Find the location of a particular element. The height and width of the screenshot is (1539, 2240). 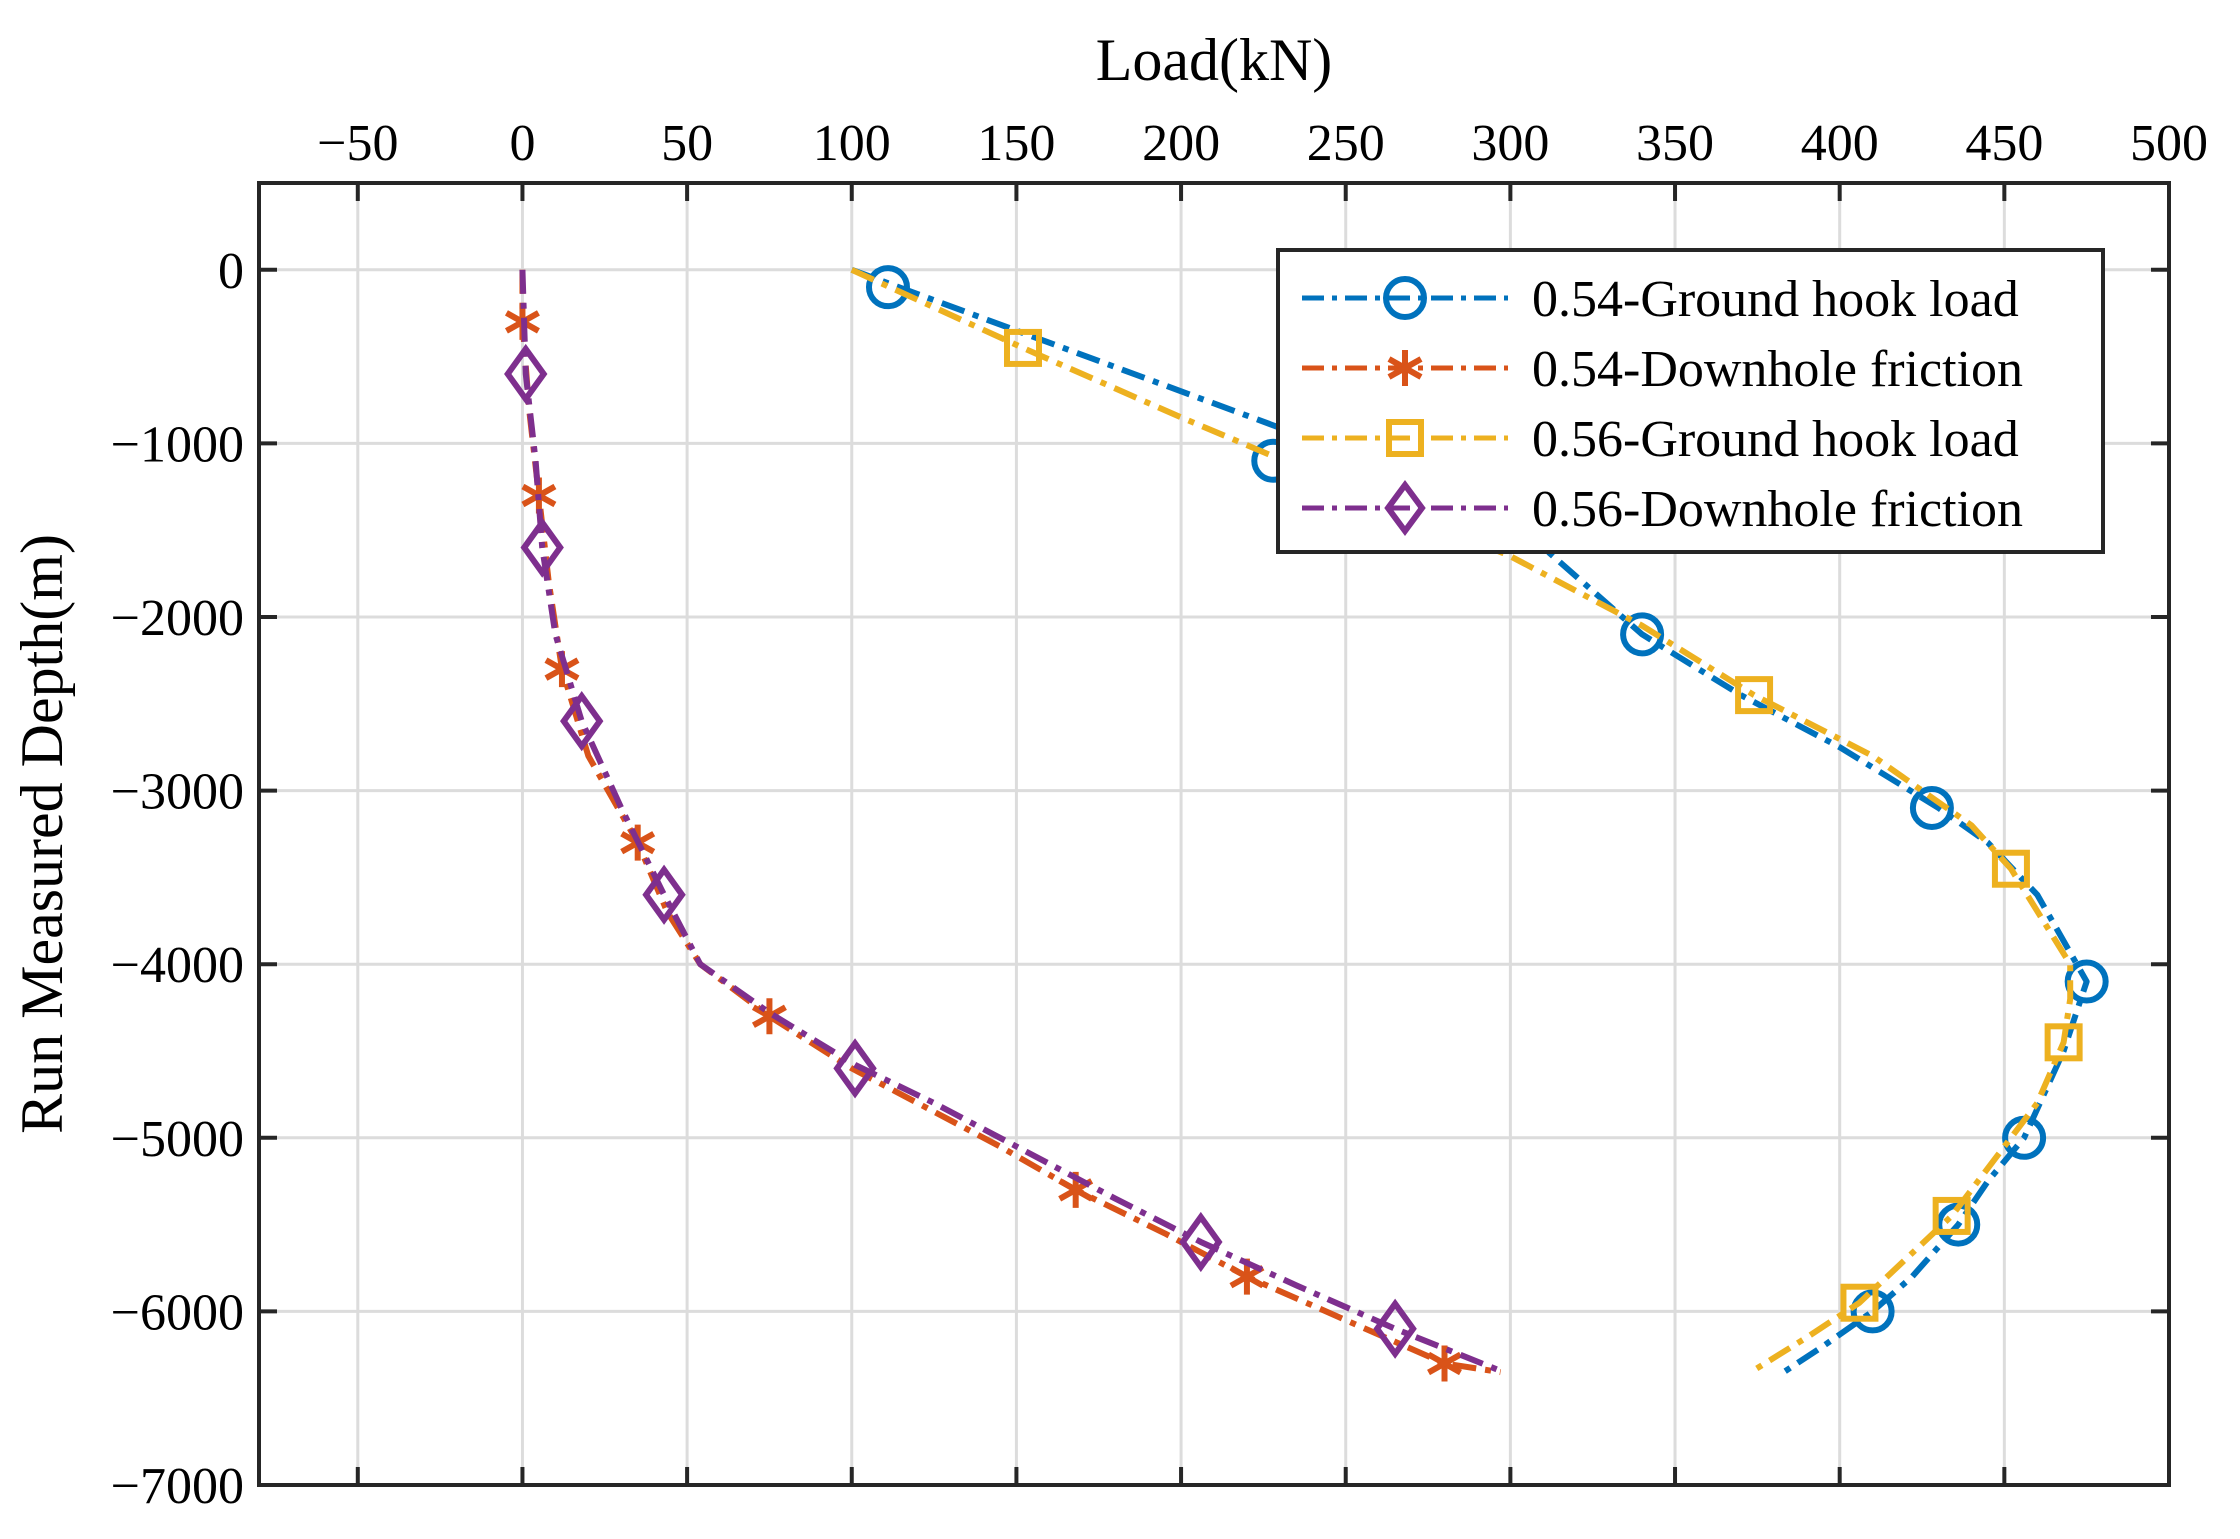

legend-marker-diamond is located at coordinates (1405, 508).